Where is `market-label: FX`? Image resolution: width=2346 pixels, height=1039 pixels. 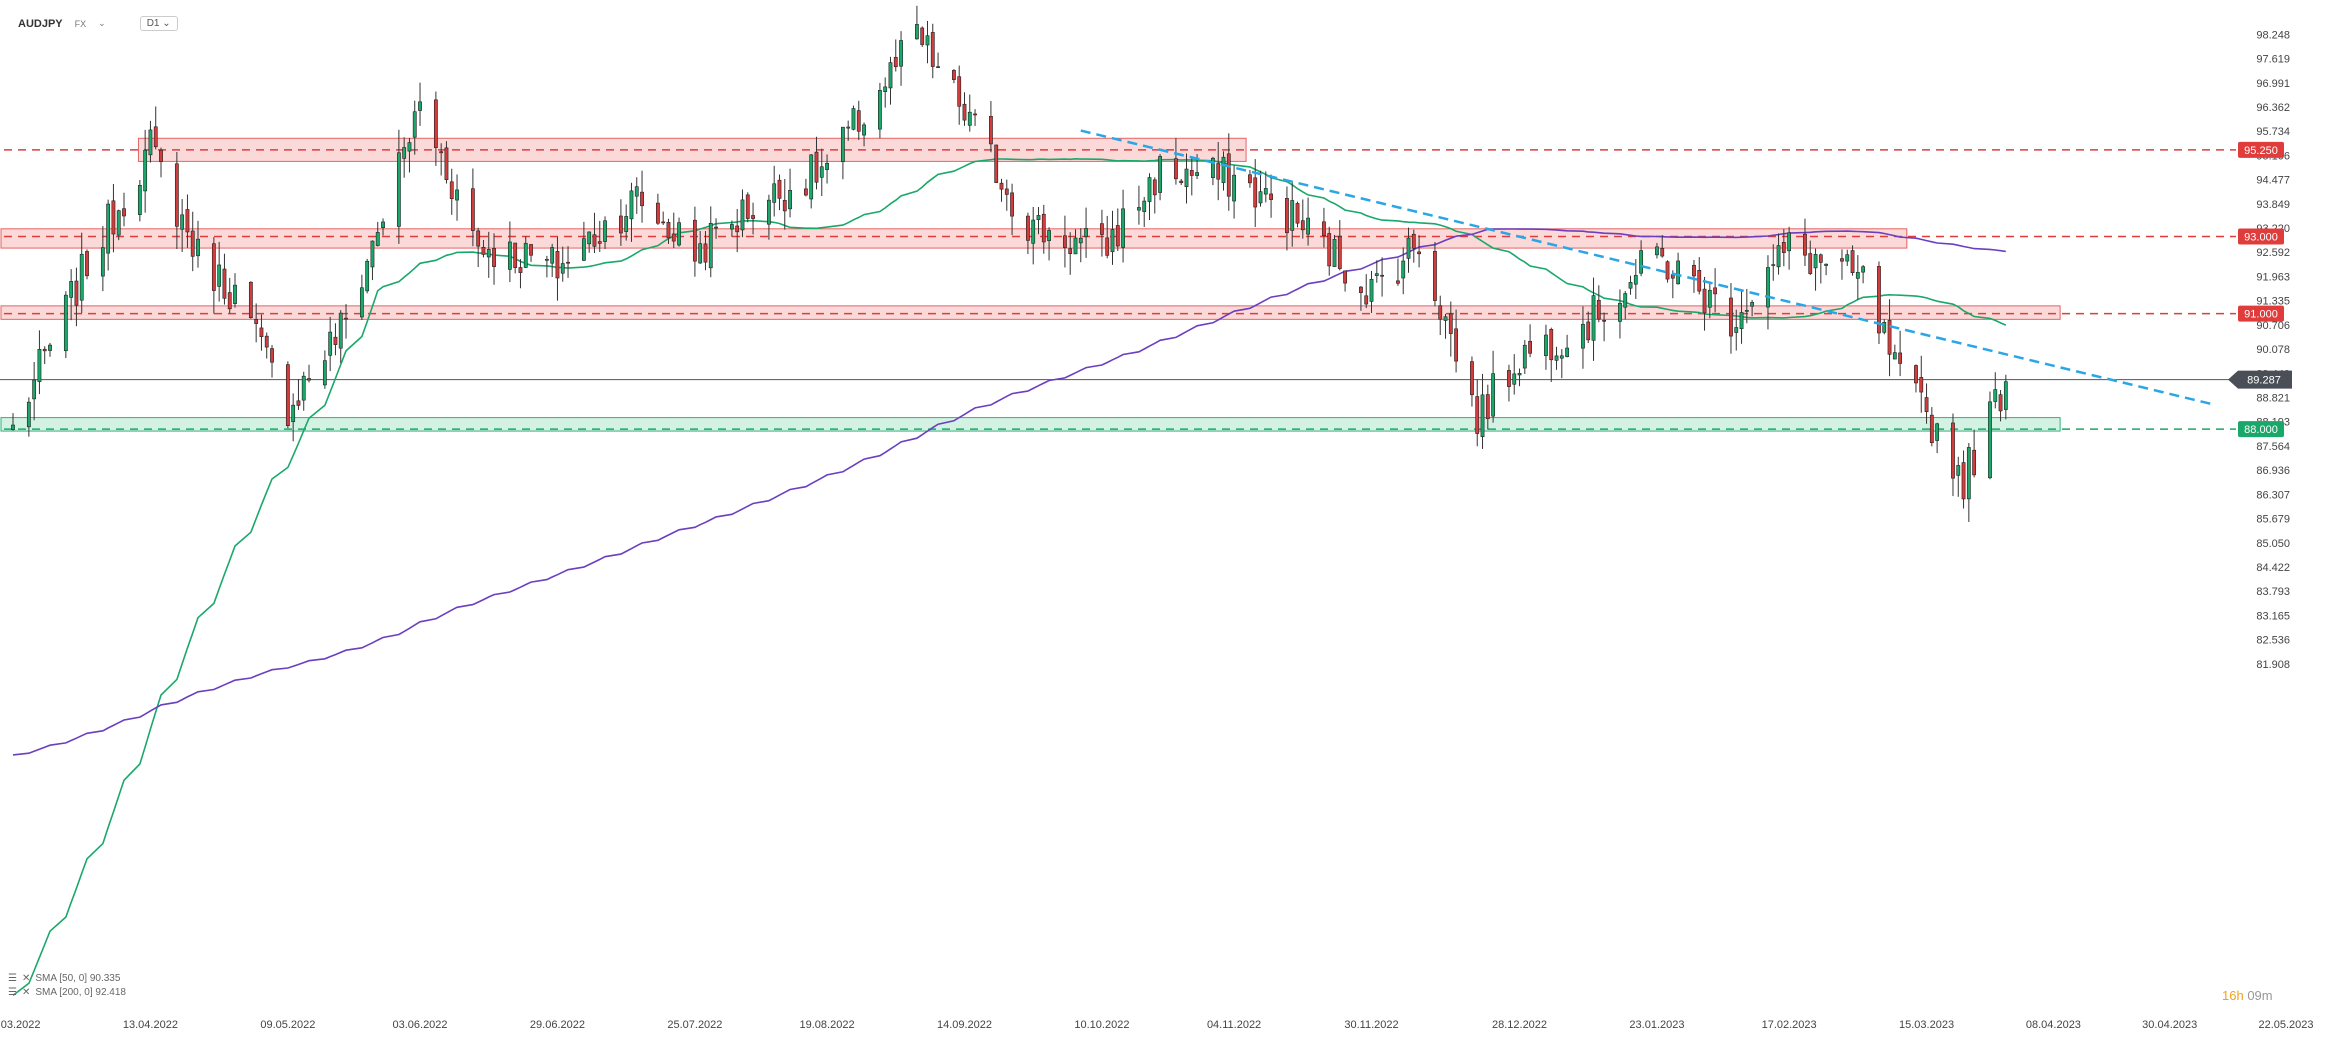
market-label: FX is located at coordinates (80, 23).